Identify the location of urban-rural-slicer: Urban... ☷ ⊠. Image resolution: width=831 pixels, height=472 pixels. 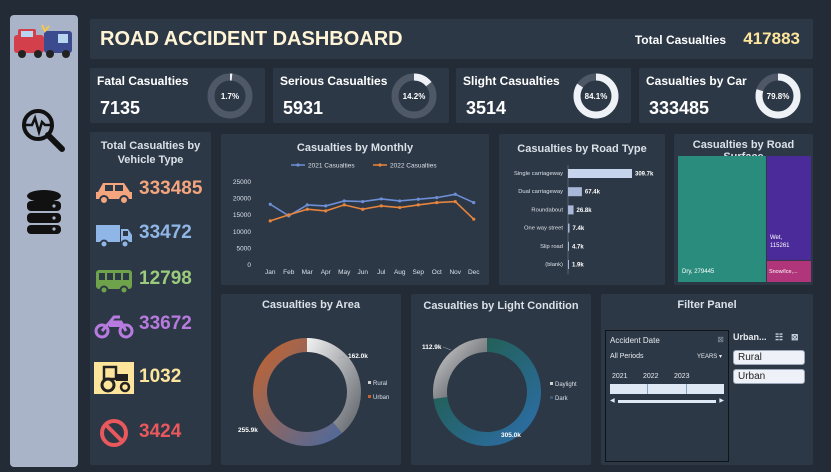
(772, 337).